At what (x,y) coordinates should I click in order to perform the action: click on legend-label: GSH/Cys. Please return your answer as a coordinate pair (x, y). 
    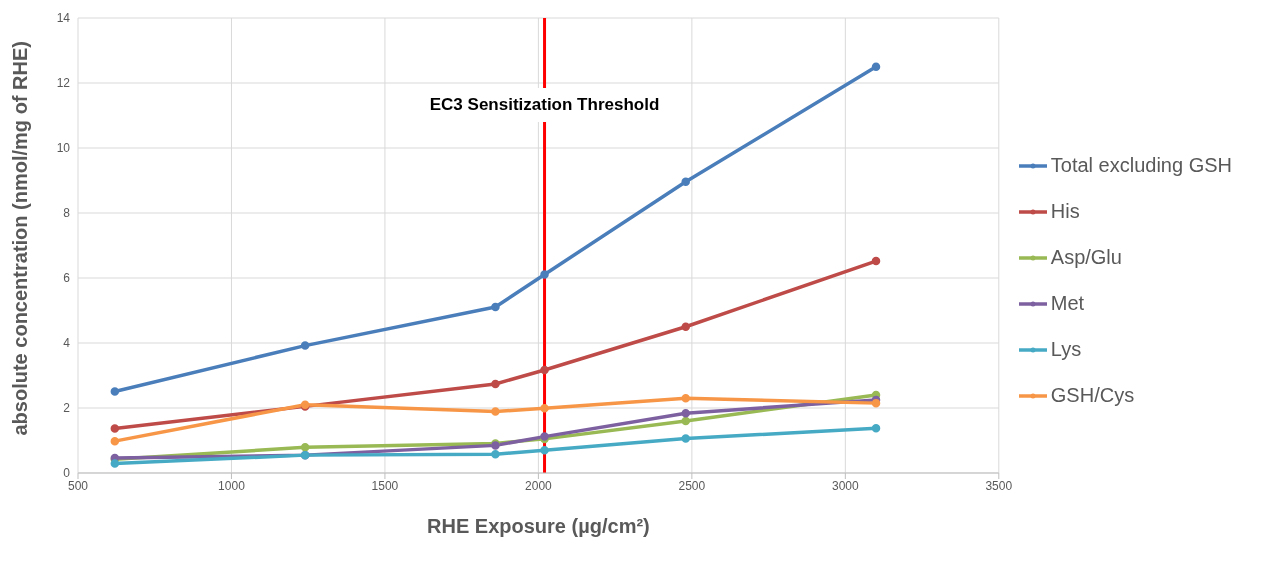
    Looking at the image, I should click on (1092, 395).